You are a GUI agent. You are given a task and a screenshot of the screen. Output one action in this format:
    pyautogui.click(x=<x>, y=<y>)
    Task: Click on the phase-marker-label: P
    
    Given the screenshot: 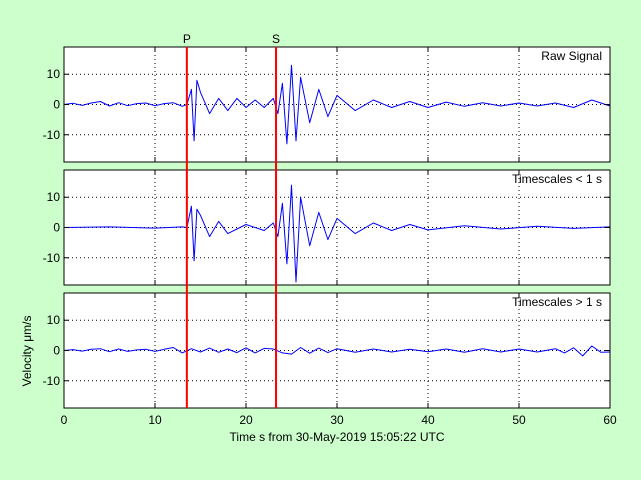 What is the action you would take?
    pyautogui.click(x=187, y=39)
    